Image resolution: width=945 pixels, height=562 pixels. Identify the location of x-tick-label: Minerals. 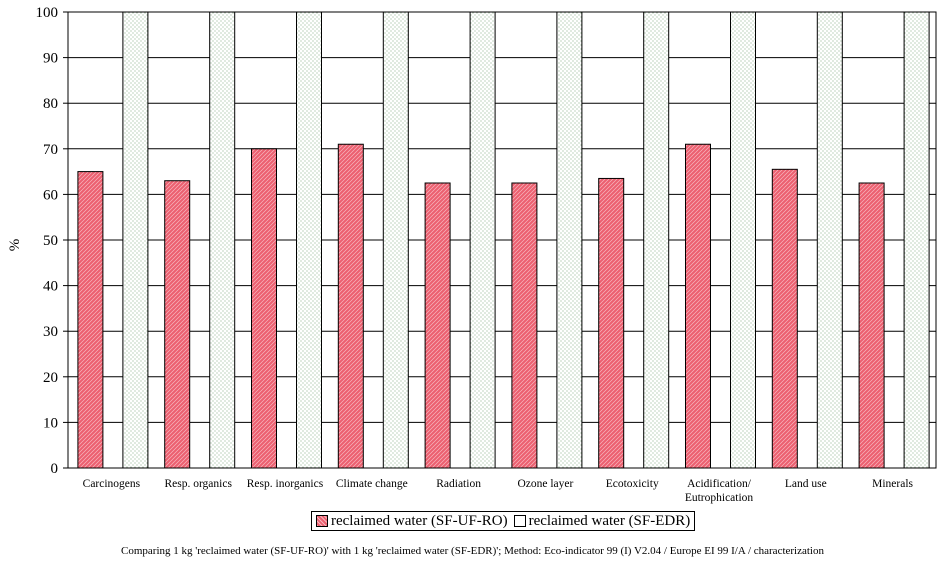
(892, 484).